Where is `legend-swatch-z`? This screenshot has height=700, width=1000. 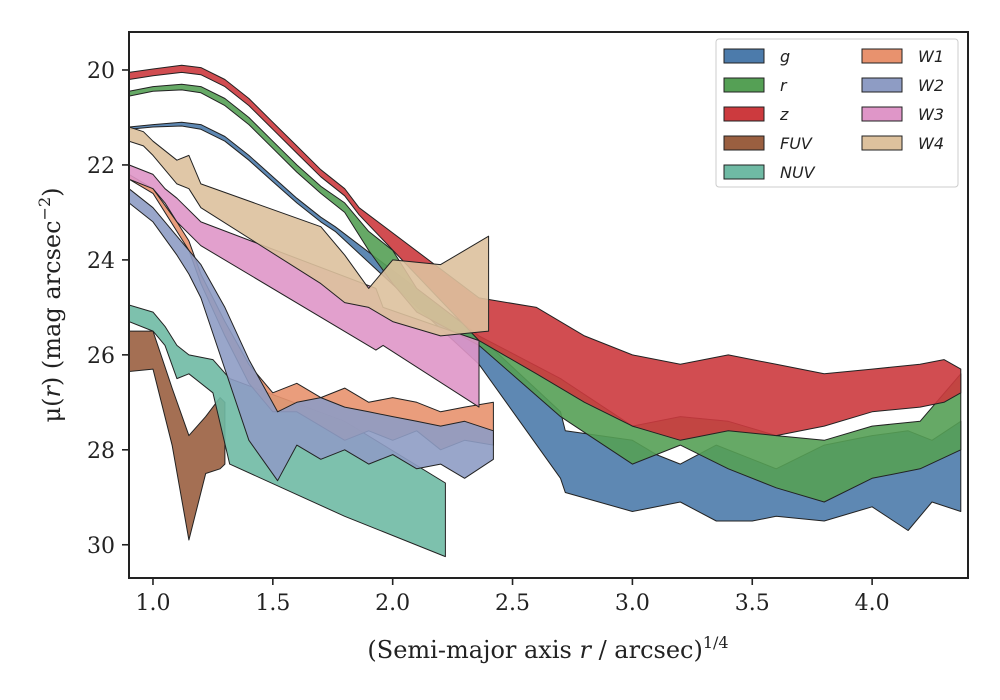
legend-swatch-z is located at coordinates (744, 114).